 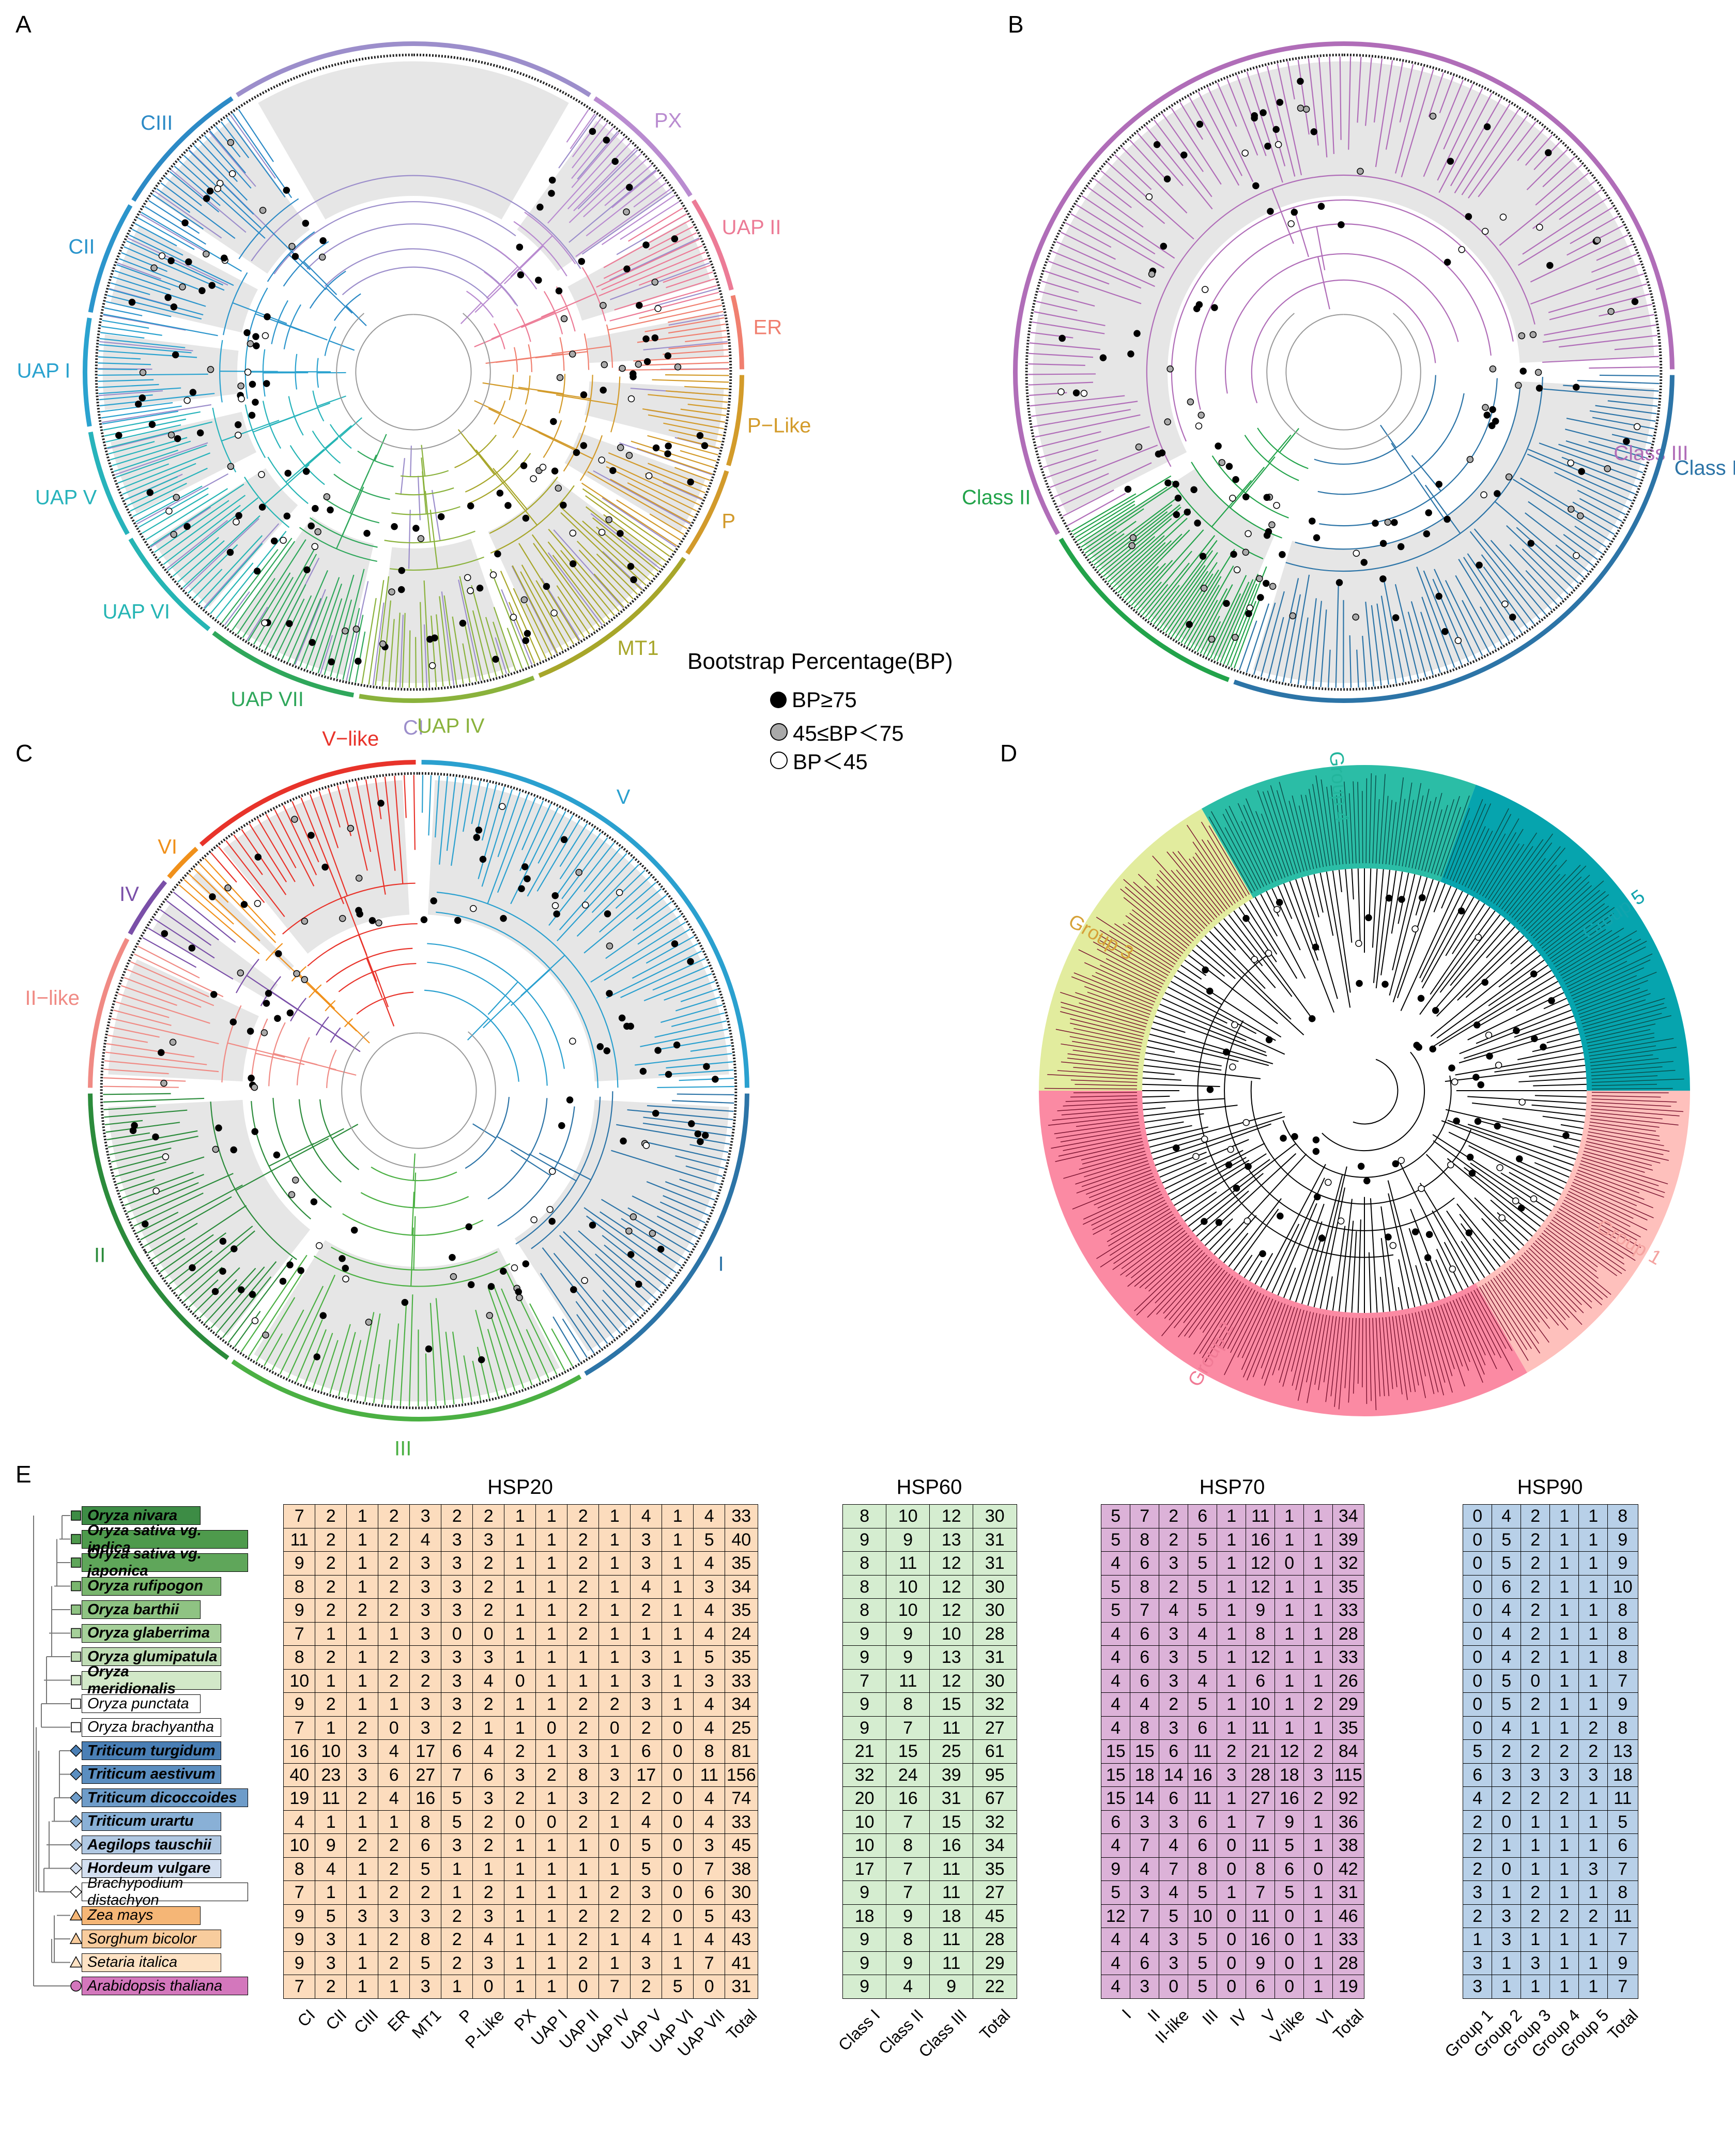 What do you see at coordinates (624, 797) in the screenshot?
I see `clade-label: V` at bounding box center [624, 797].